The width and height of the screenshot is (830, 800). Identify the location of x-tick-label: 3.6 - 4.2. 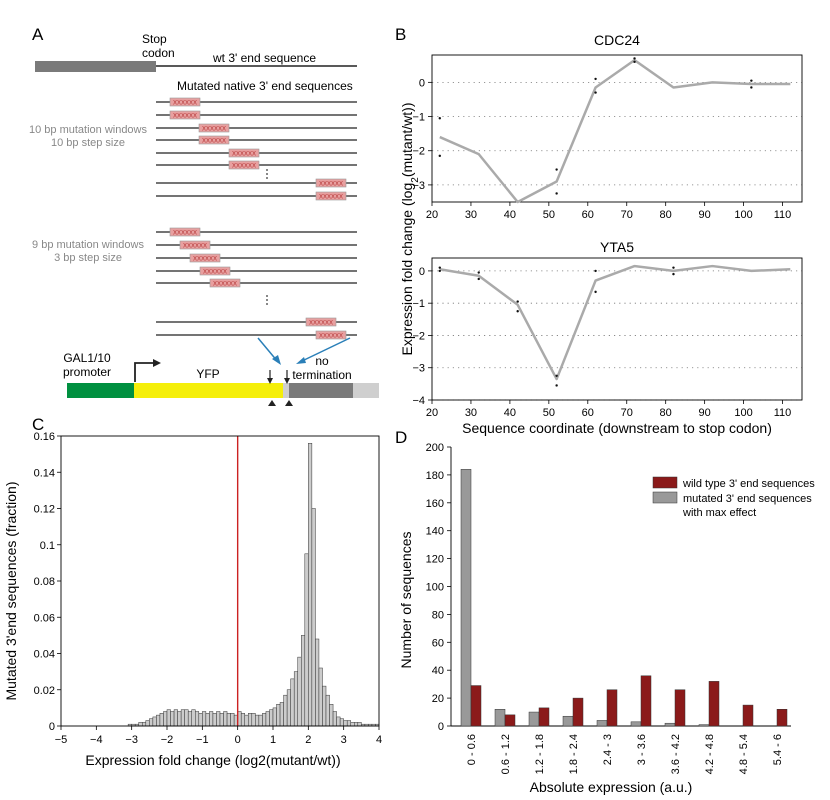
(676, 754).